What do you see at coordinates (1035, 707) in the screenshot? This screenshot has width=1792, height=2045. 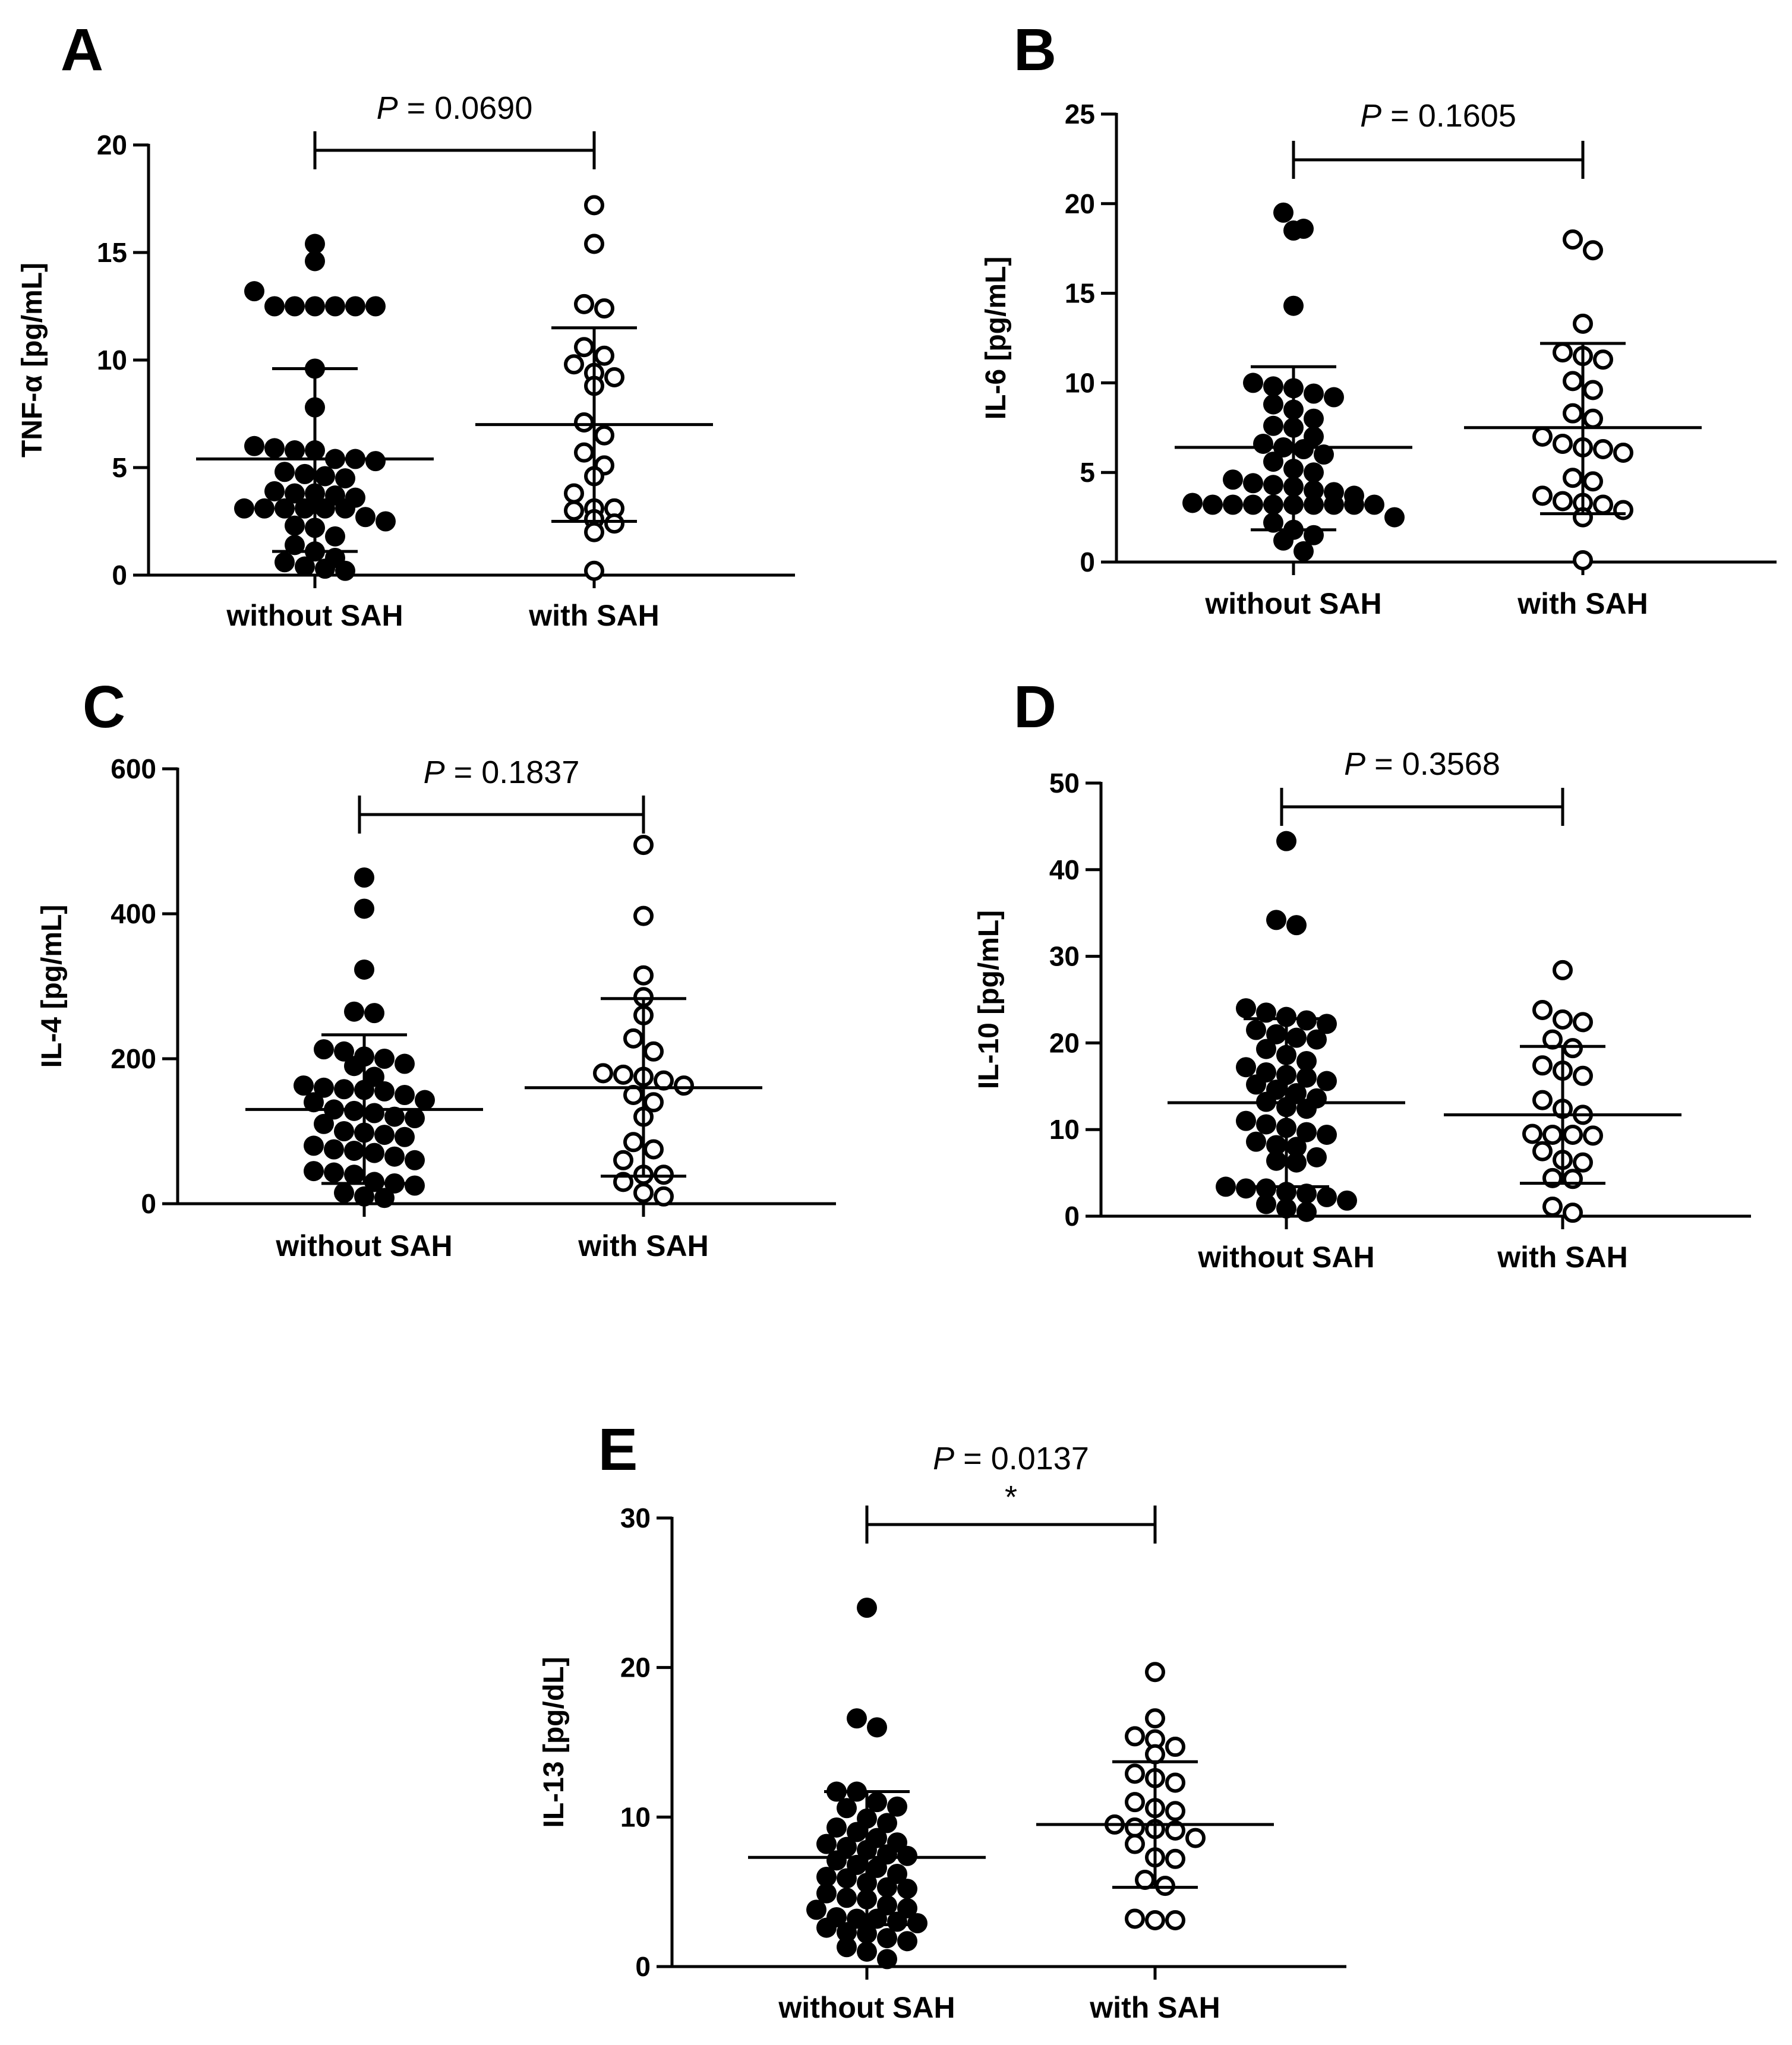 I see `panel-letter: D` at bounding box center [1035, 707].